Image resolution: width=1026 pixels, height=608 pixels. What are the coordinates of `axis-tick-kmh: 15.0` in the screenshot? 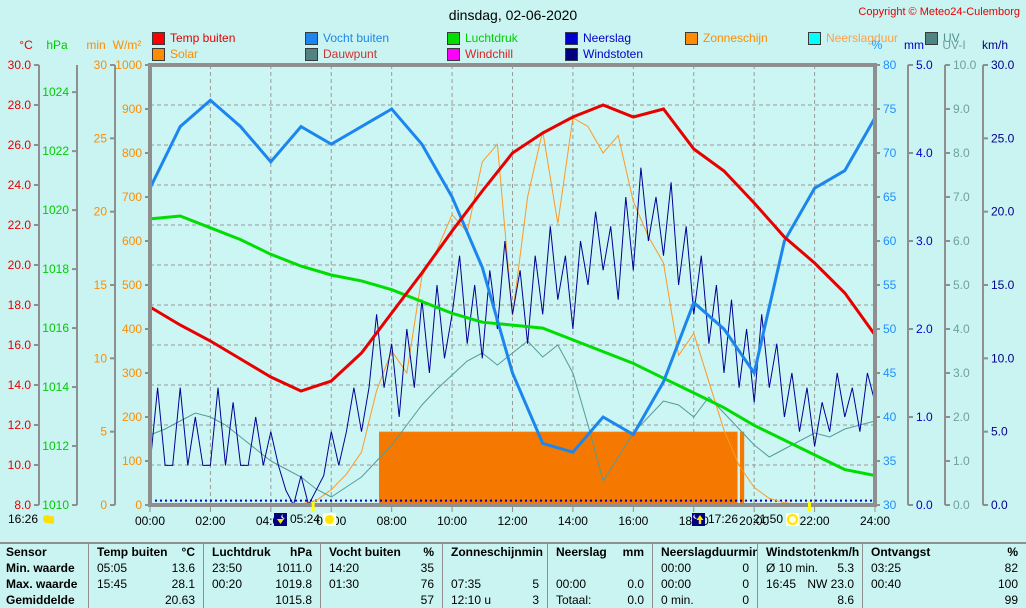 It's located at (1003, 285).